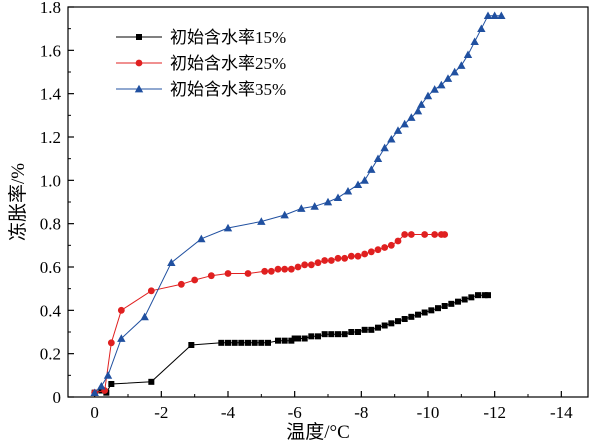 Image resolution: width=592 pixels, height=443 pixels. I want to click on legend-label: 初始含水率25%, so click(228, 63).